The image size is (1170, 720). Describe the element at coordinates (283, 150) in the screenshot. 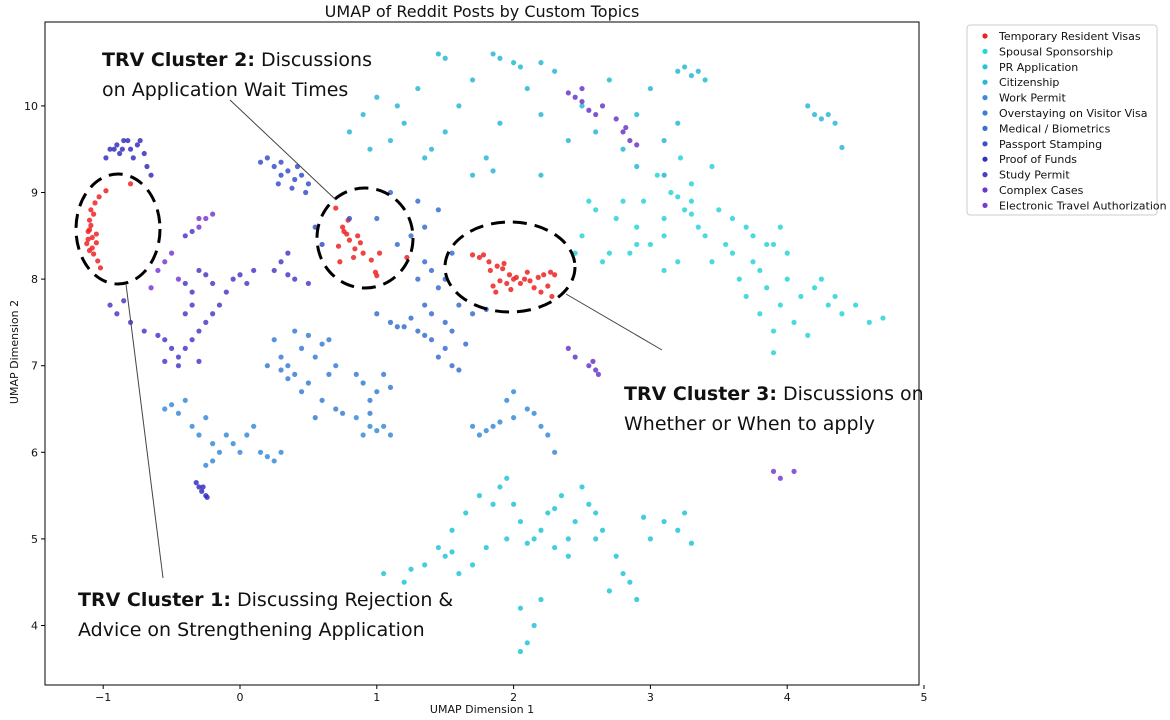

I see `cluster-2-connector` at that location.